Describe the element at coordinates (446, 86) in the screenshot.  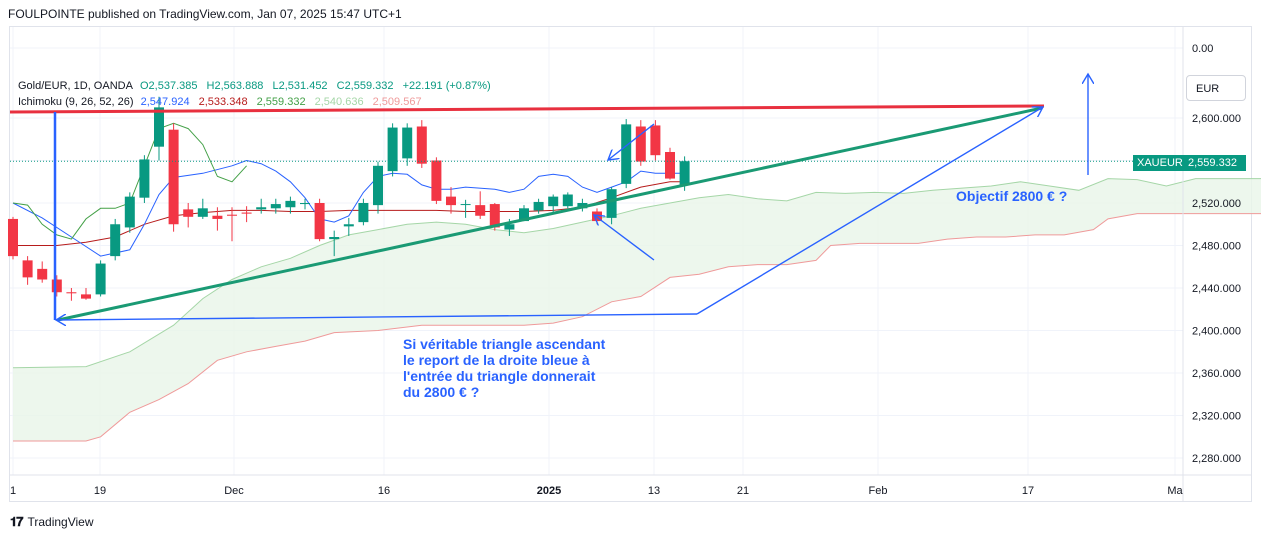
I see `legend-change: +22.191 (+0.87%)` at that location.